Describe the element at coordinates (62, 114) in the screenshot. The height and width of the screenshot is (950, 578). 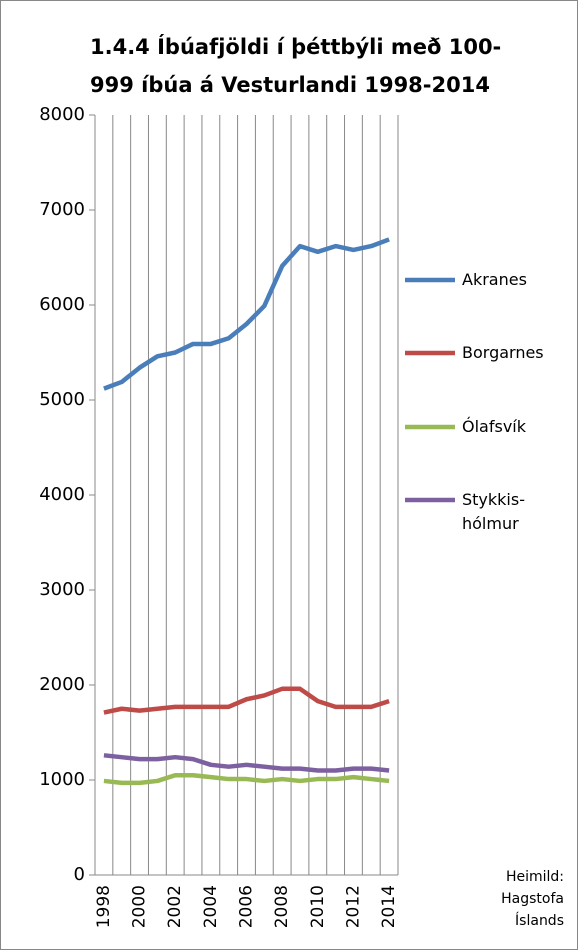
I see `y-tick-label: 8000` at that location.